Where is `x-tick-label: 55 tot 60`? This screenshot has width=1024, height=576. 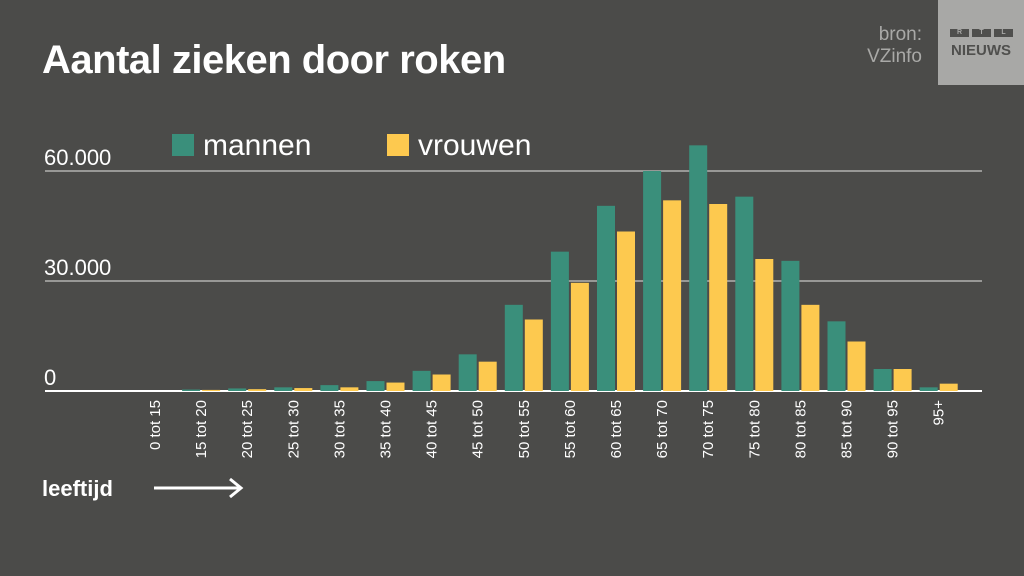 x-tick-label: 55 tot 60 is located at coordinates (570, 429).